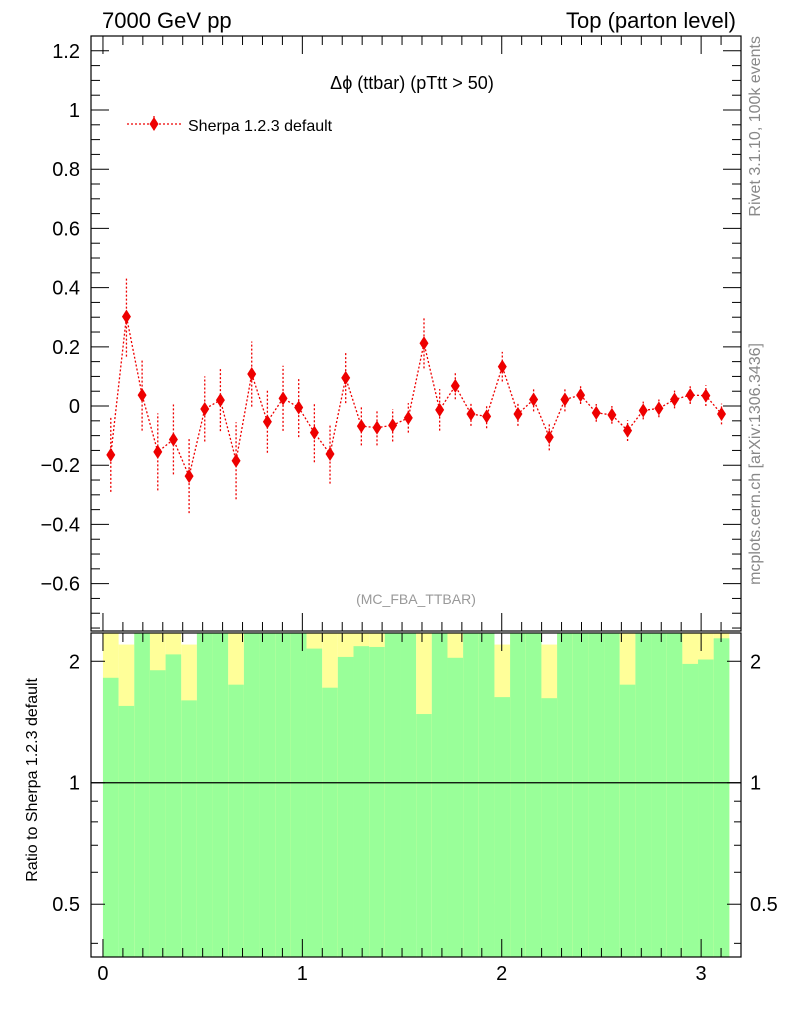  I want to click on xtick-label: 2, so click(501, 974).